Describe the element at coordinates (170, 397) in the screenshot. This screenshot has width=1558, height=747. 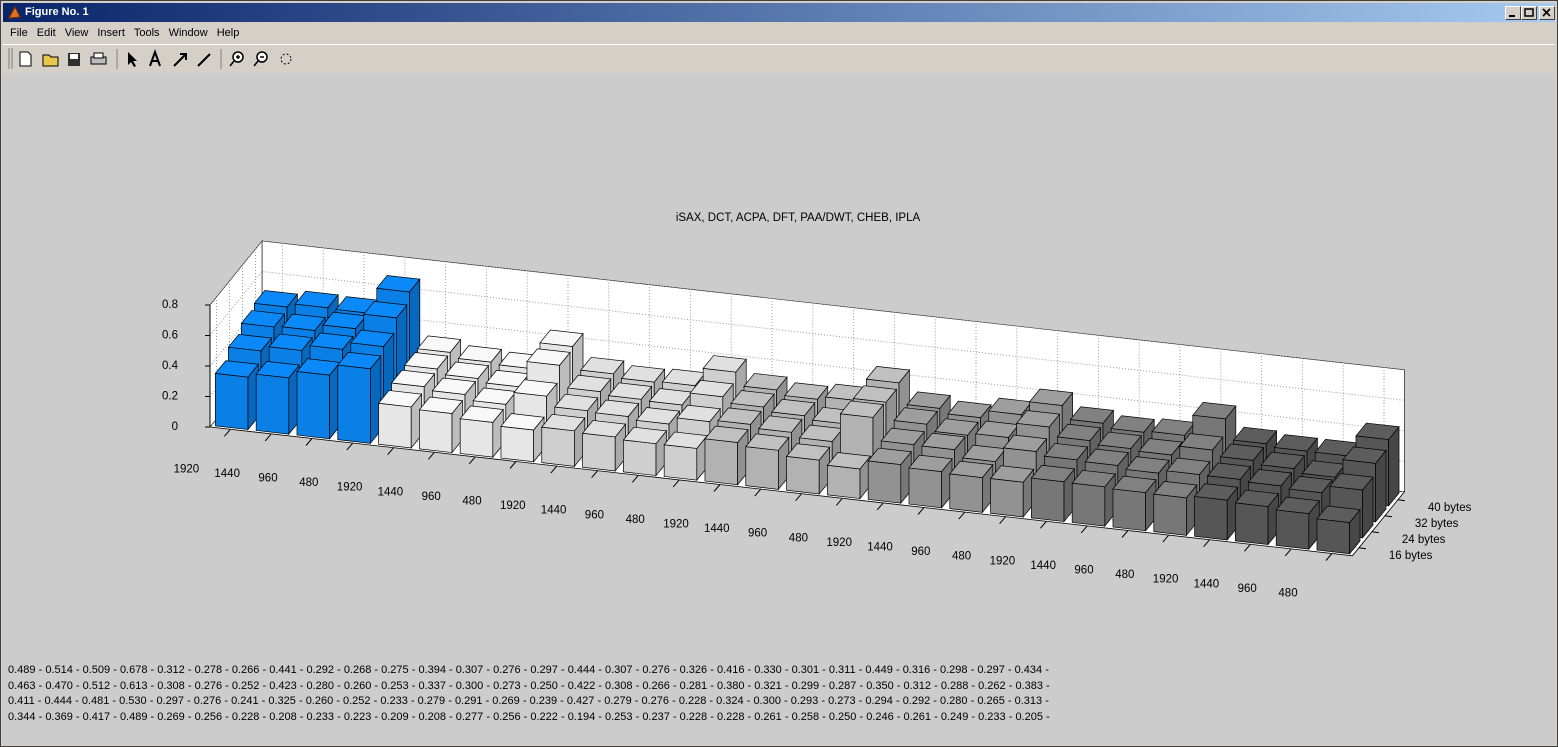
I see `z-tick-label: 0.2` at that location.